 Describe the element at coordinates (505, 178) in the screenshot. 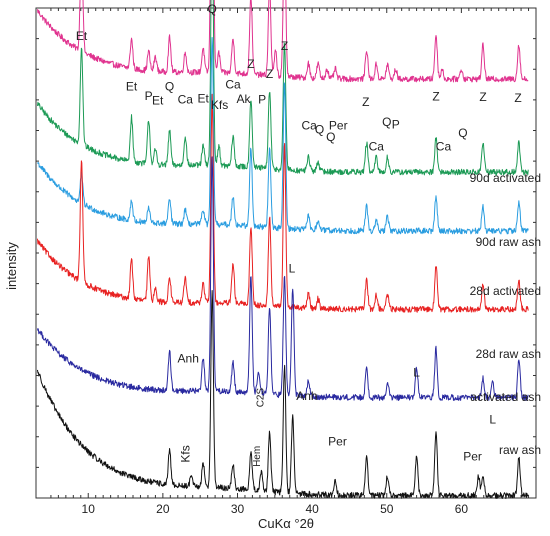

I see `series-label: 90d activated` at that location.